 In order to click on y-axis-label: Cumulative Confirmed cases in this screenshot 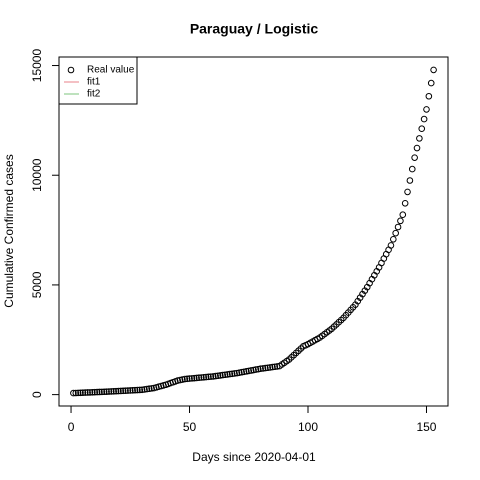, I will do `click(9, 230)`.